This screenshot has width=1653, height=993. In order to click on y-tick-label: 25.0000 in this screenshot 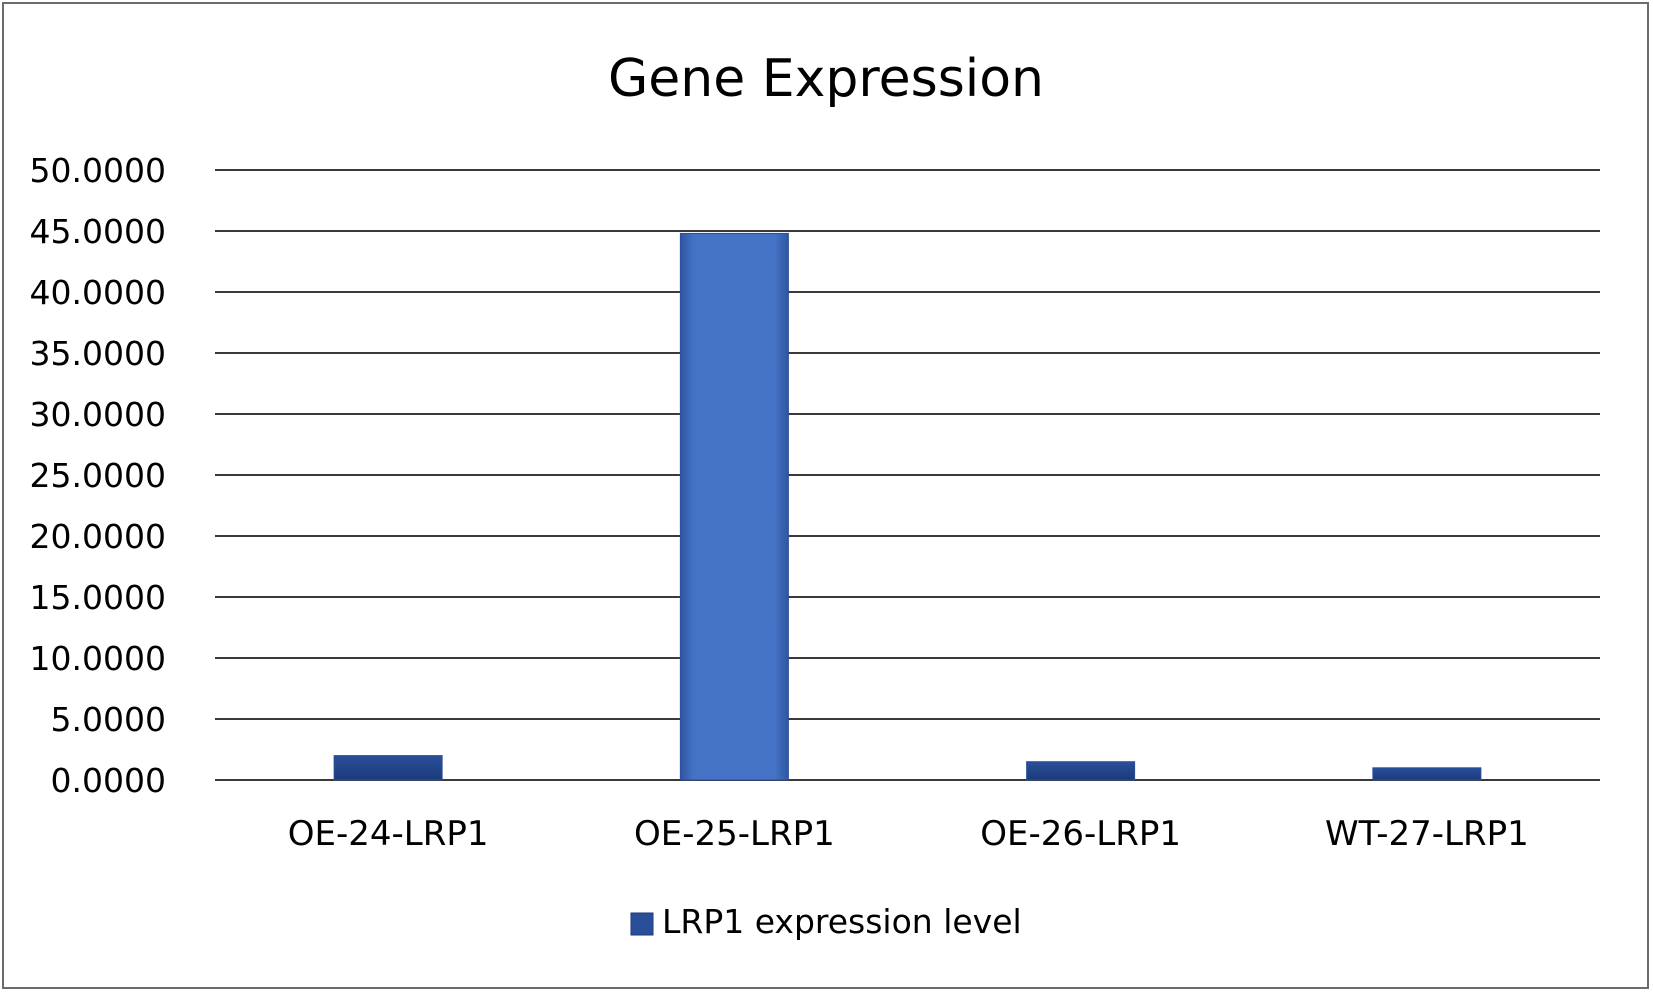, I will do `click(98, 475)`.